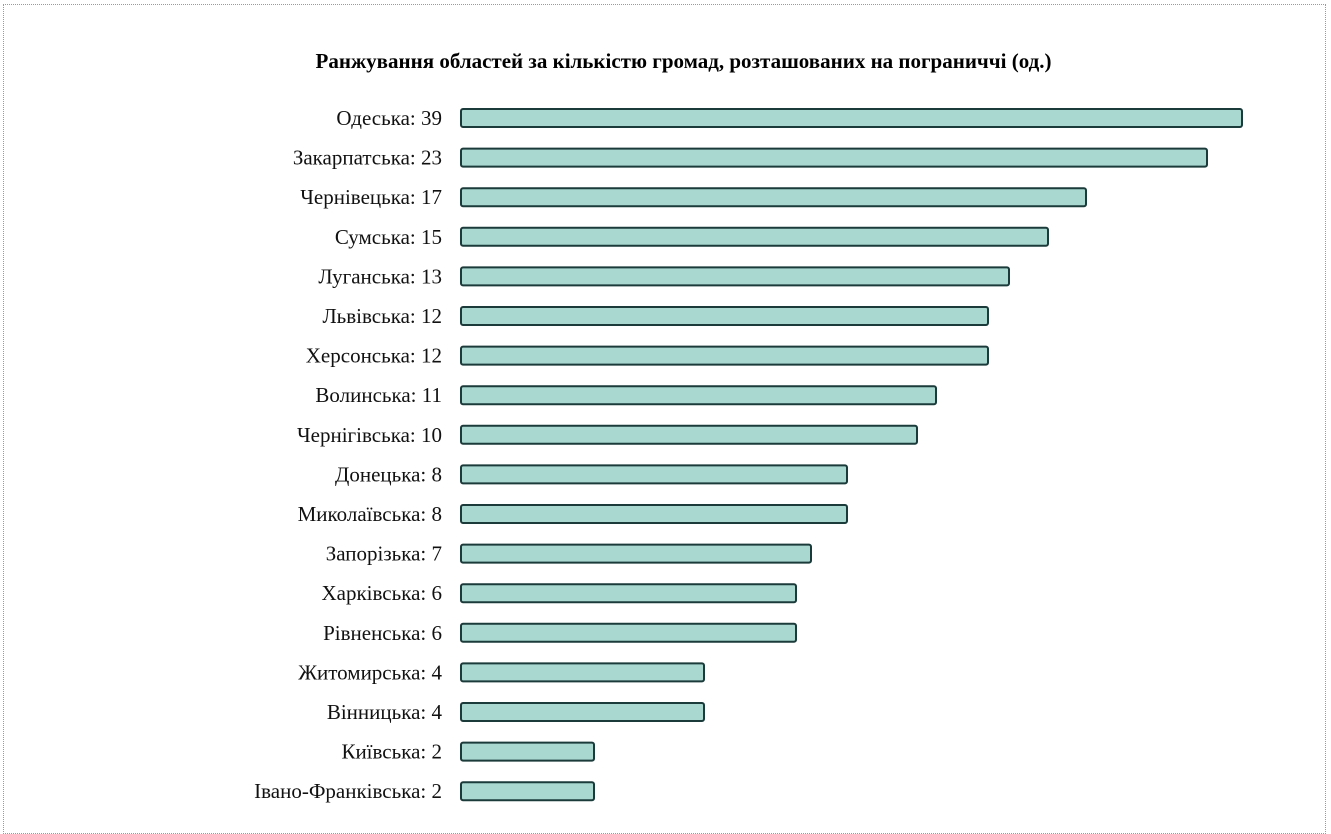  I want to click on category-label-7: Херсонська: 12, so click(374, 356).